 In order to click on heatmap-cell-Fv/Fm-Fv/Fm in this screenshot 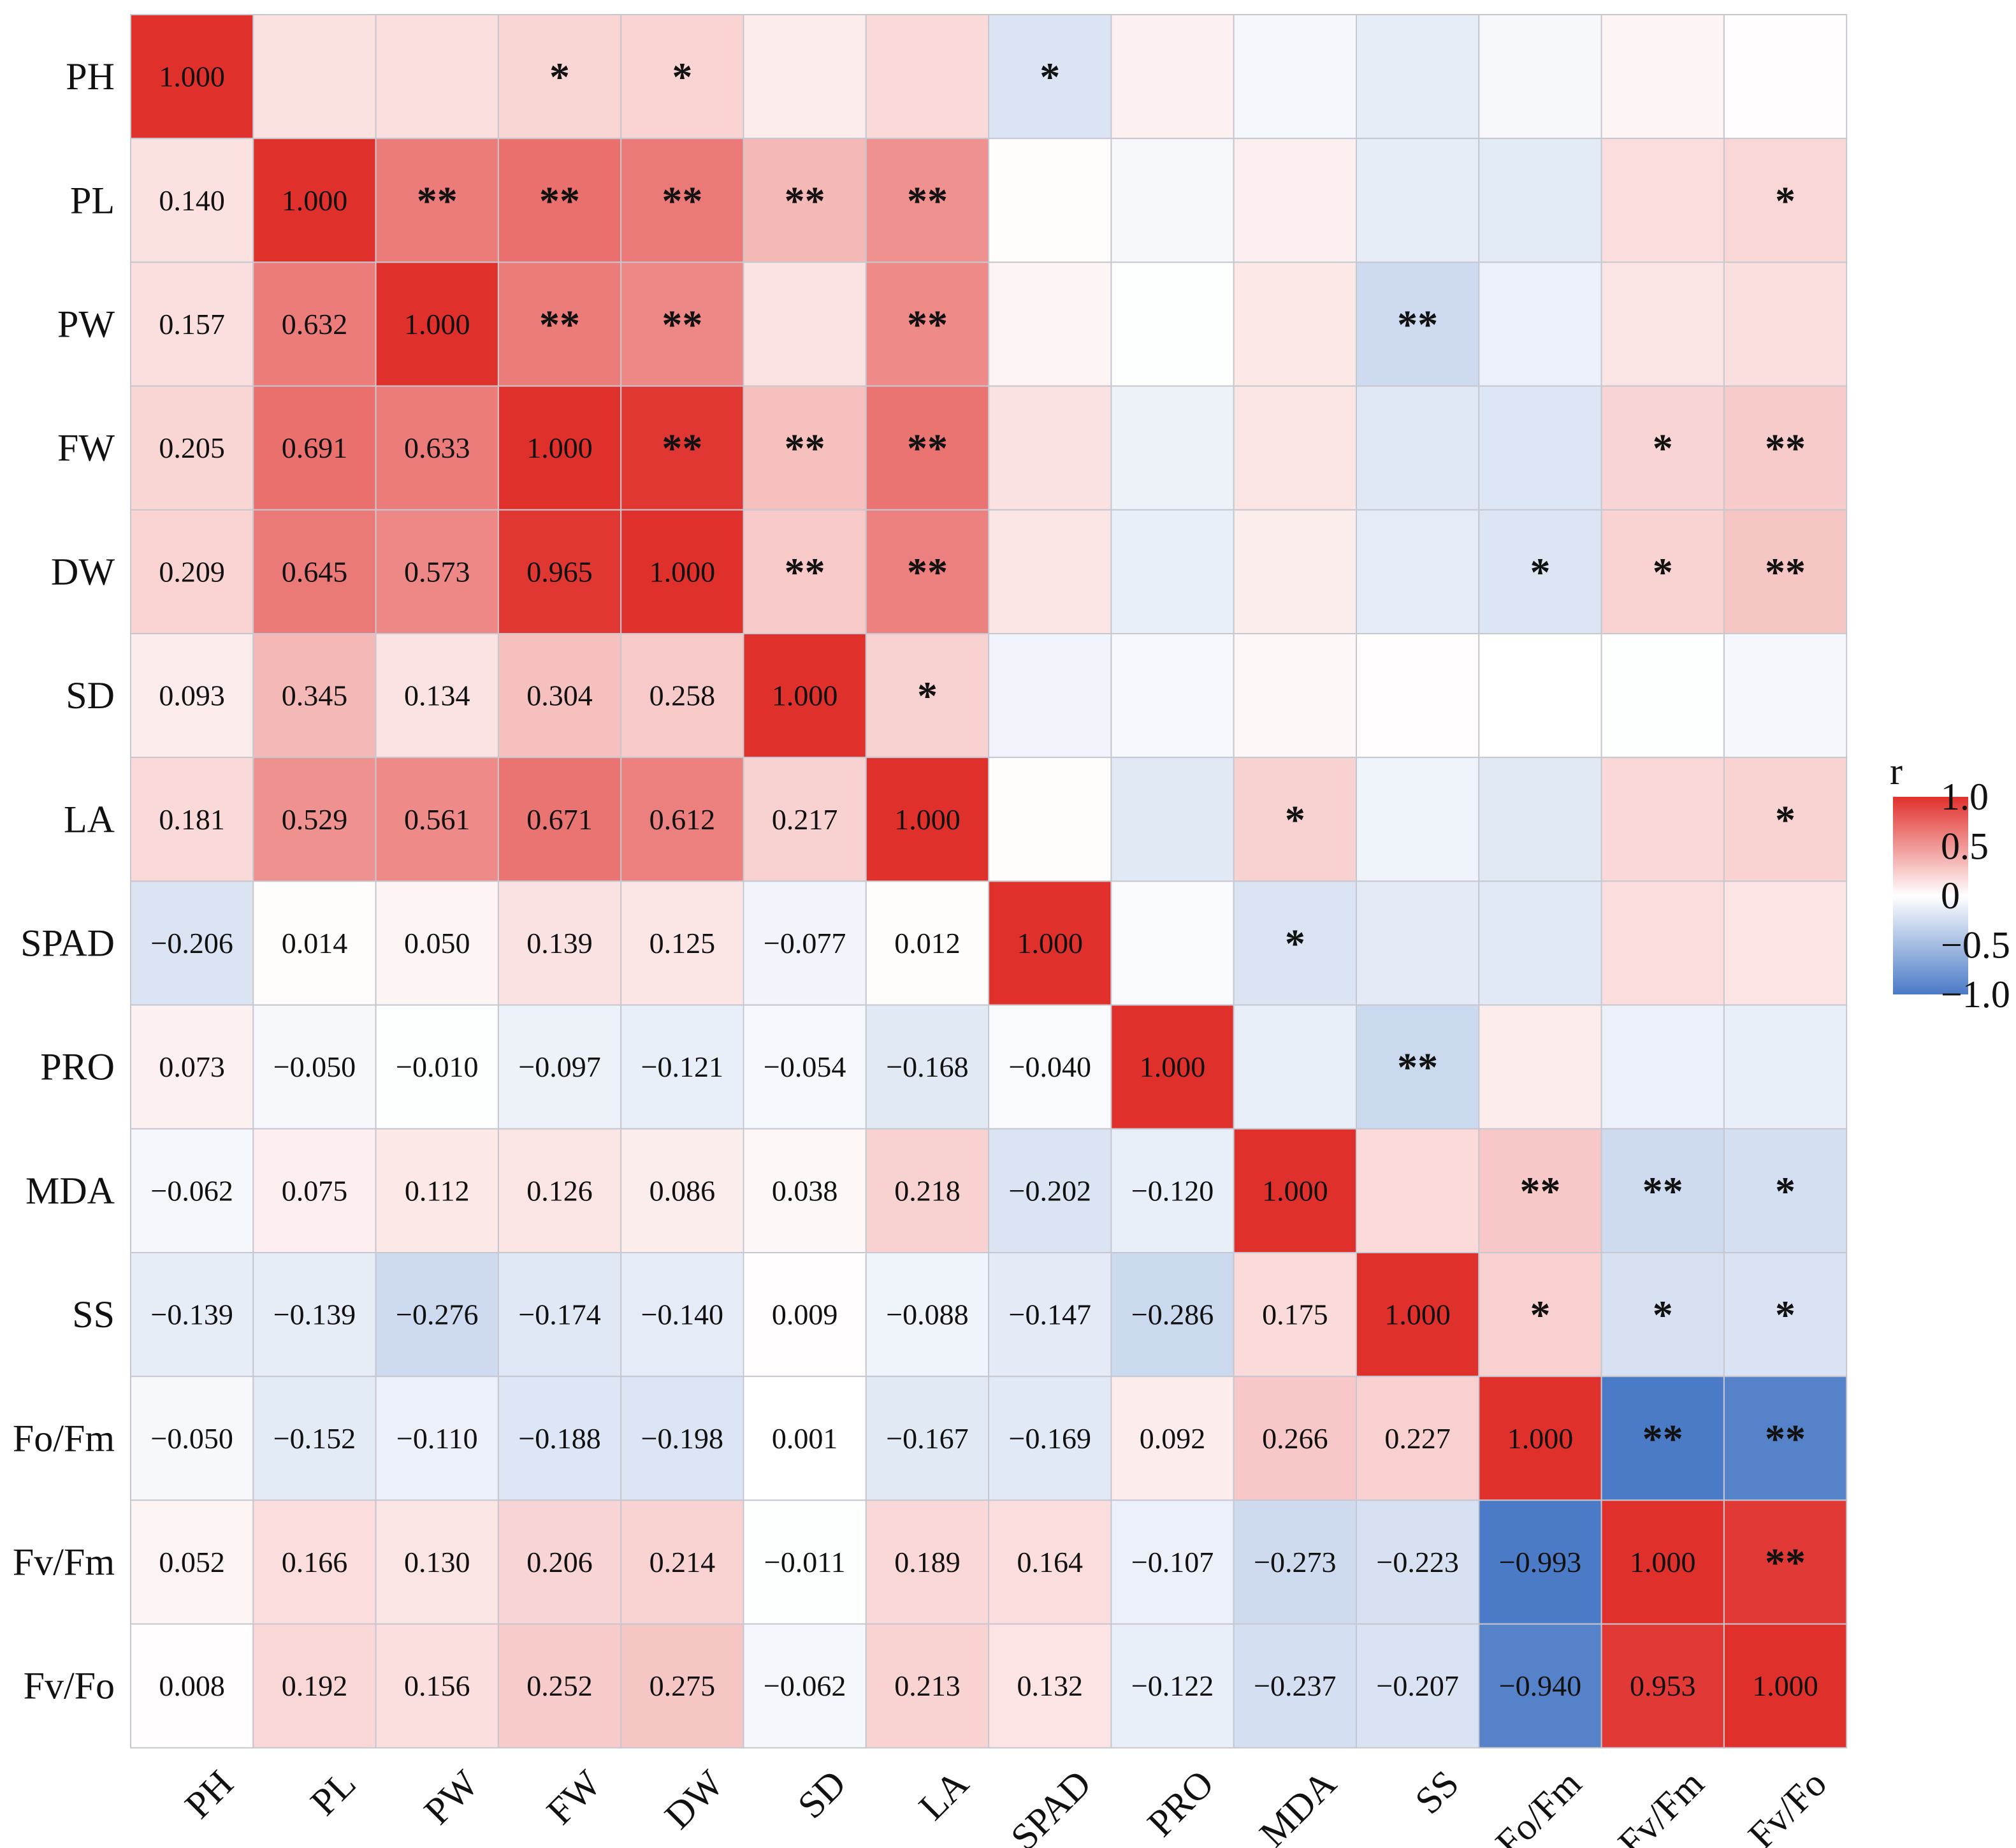, I will do `click(1662, 1562)`.